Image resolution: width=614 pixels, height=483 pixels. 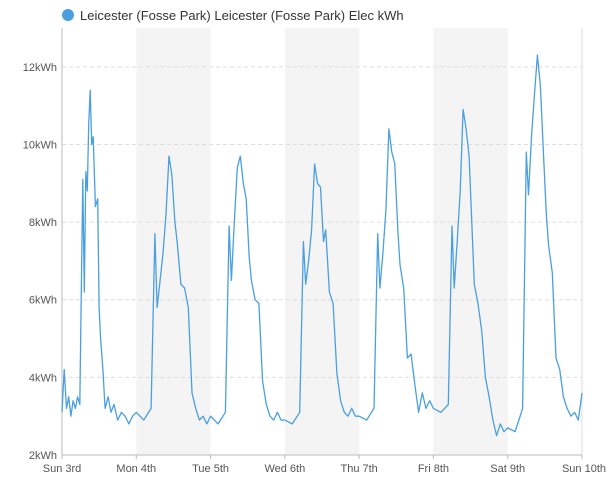 What do you see at coordinates (507, 469) in the screenshot?
I see `x-tick-label: Sat 9th` at bounding box center [507, 469].